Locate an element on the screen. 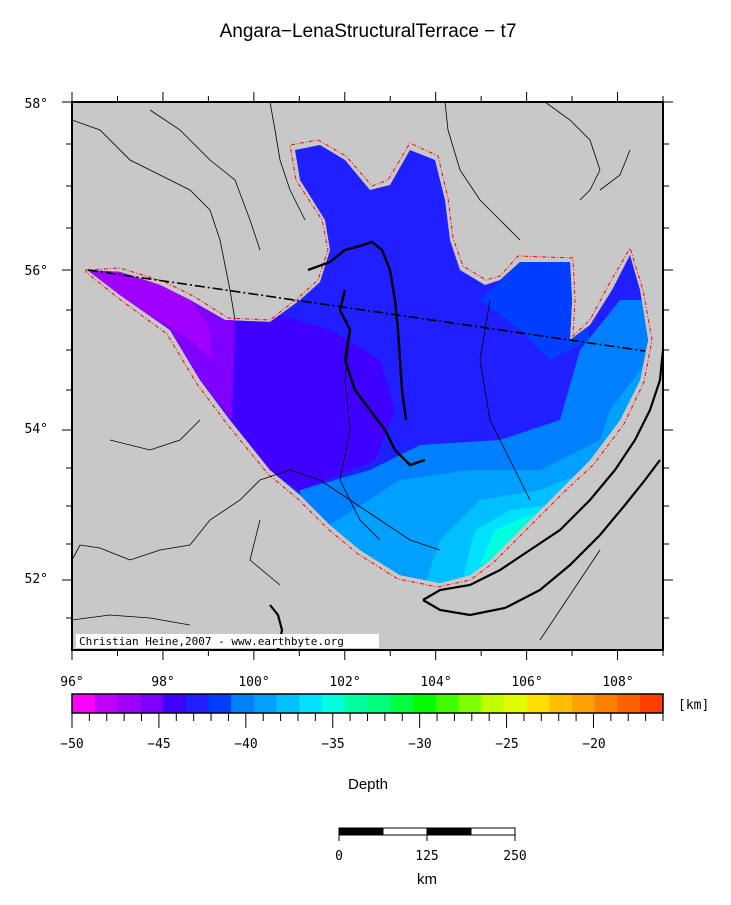 The image size is (731, 905). colorbar-tick-labels: −50 −45 −40 −35 −30 −25 −20 is located at coordinates (332, 744).